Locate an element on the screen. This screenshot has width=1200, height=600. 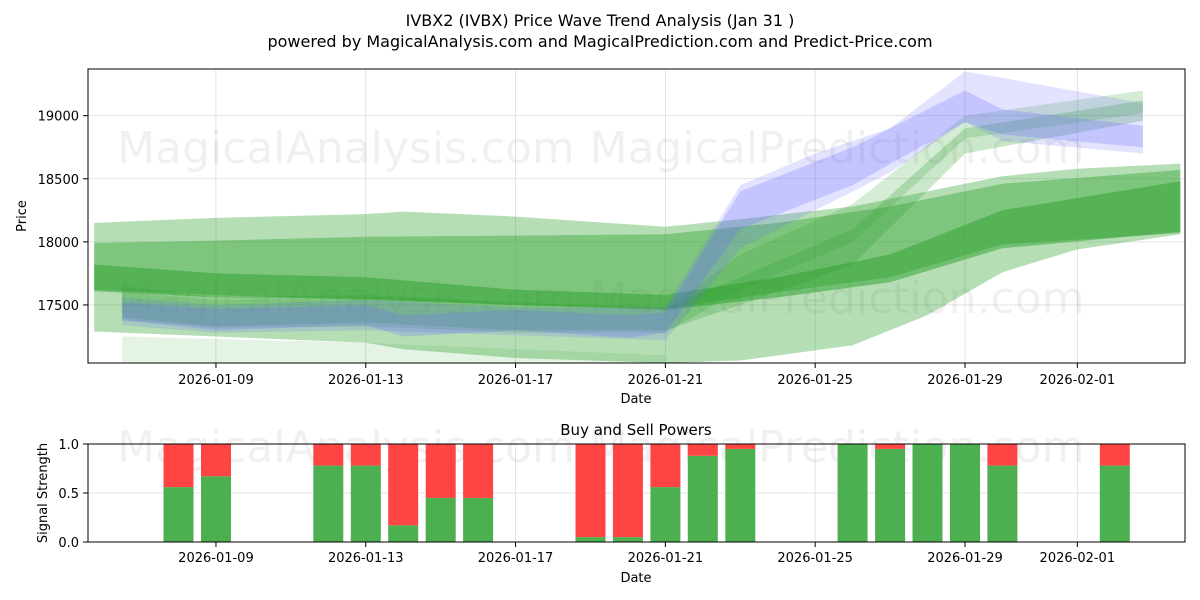
price-y-tick-label: 17500 is located at coordinates (58, 306).